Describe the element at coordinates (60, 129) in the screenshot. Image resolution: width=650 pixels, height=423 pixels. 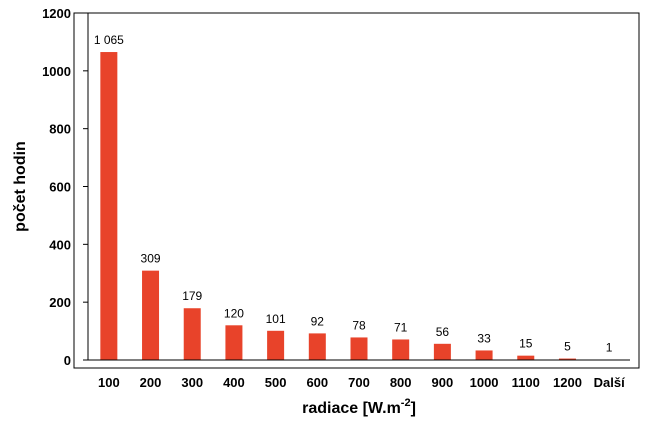
I see `y-tick-label: 800` at that location.